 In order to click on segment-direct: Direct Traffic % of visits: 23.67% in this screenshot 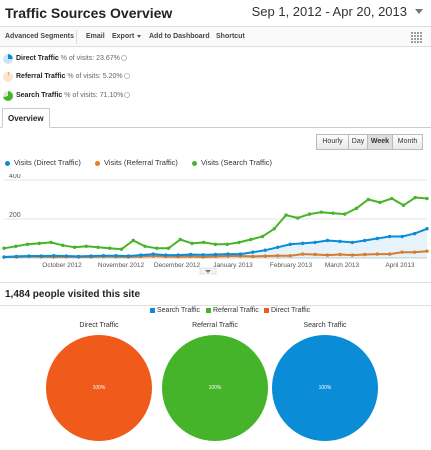, I will do `click(103, 59)`.